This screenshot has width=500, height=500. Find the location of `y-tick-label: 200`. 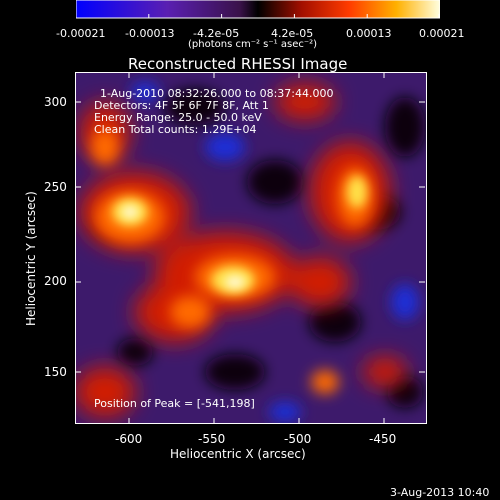

y-tick-label: 200 is located at coordinates (55, 281).